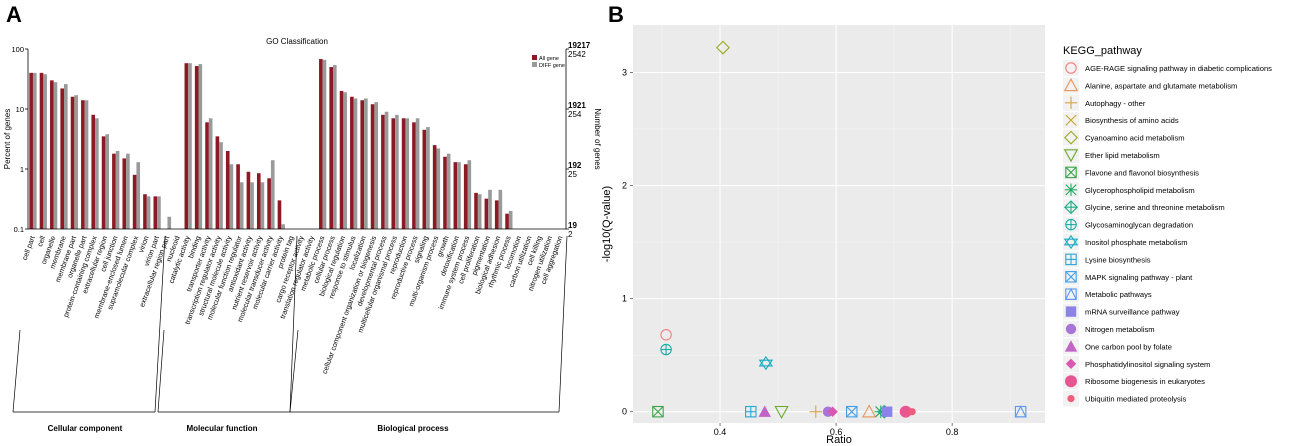 The width and height of the screenshot is (1300, 446). What do you see at coordinates (1139, 277) in the screenshot?
I see `kegg-legend-label: MAPK signaling pathway - plant` at bounding box center [1139, 277].